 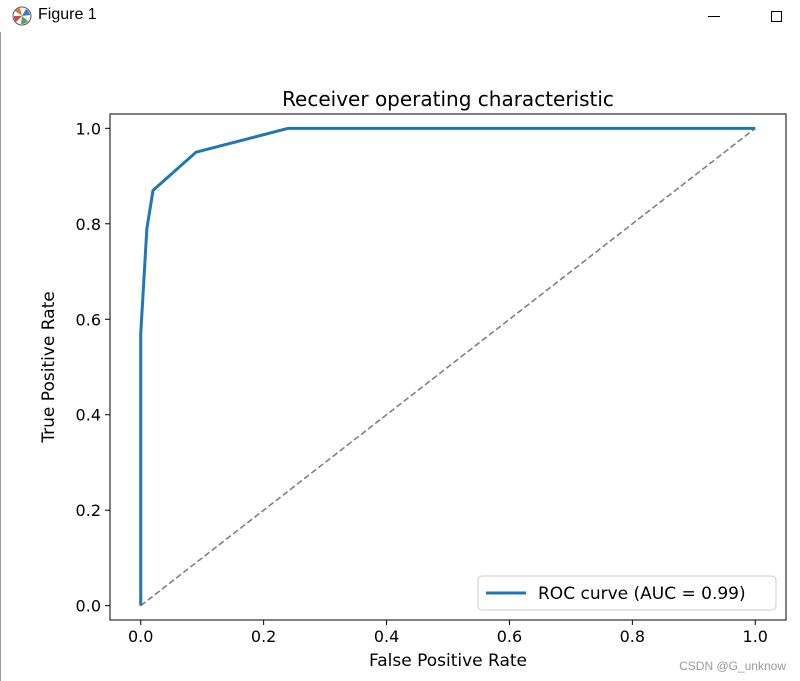 What do you see at coordinates (22, 16) in the screenshot?
I see `matplotlib-logo-icon` at bounding box center [22, 16].